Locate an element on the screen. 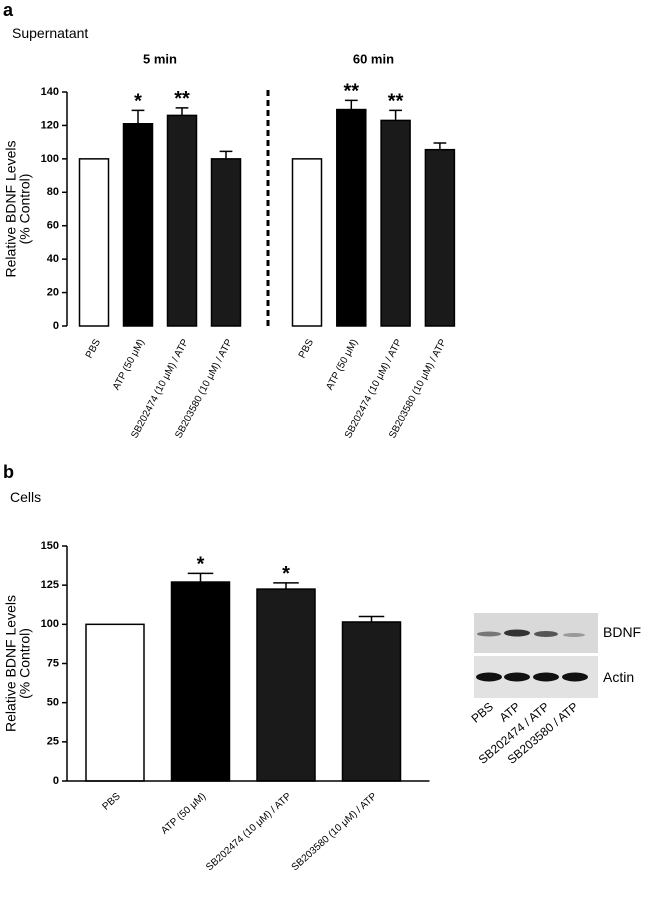 The height and width of the screenshot is (905, 649). blot-row-label: BDNF is located at coordinates (622, 632).